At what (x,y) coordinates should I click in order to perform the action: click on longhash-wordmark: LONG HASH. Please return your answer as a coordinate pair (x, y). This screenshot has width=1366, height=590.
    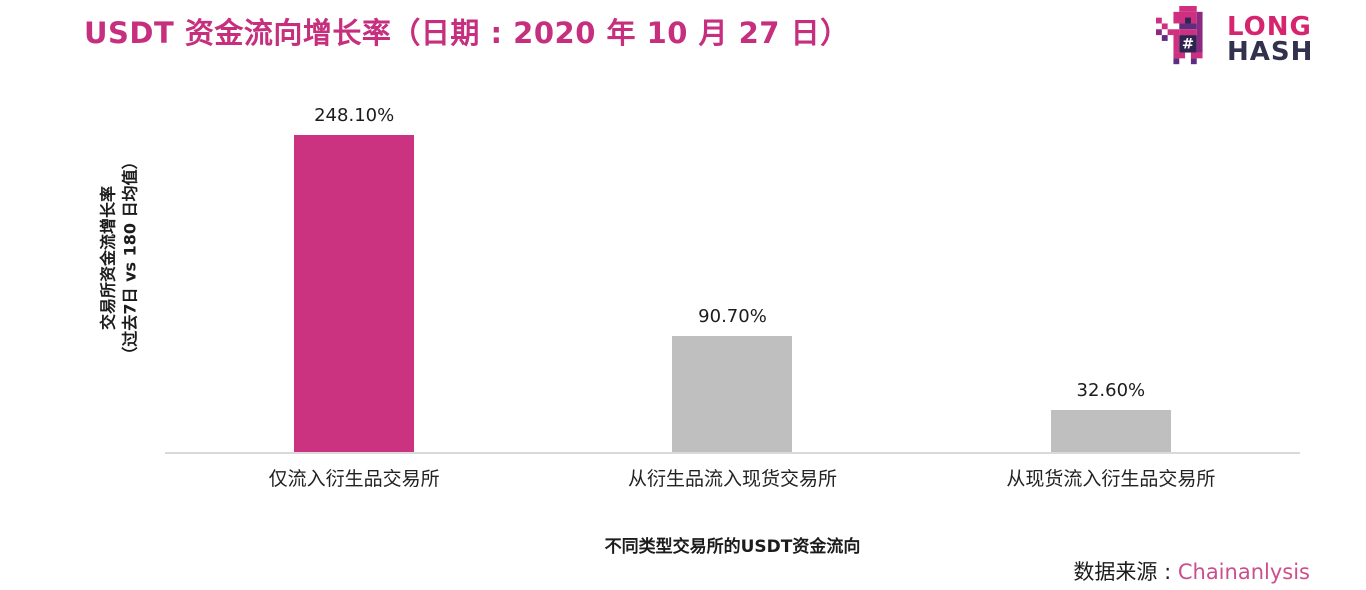
    Looking at the image, I should click on (1270, 39).